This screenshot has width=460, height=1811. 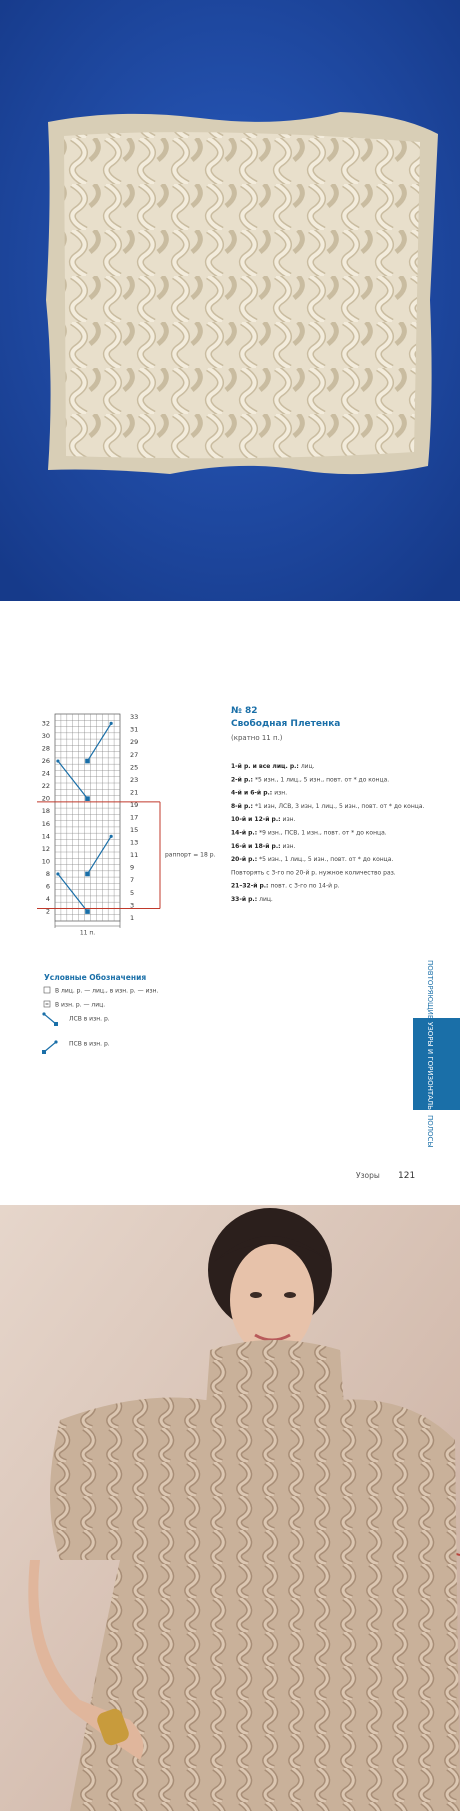 What do you see at coordinates (46, 774) in the screenshot?
I see `row-number: 24` at bounding box center [46, 774].